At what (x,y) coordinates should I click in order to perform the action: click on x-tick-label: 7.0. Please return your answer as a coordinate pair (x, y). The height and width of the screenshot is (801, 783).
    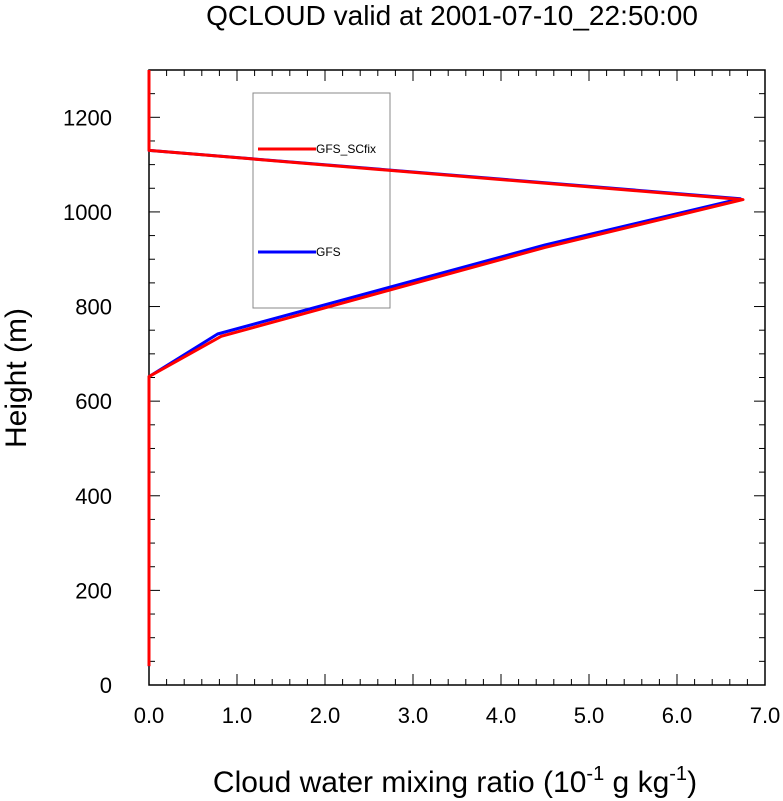
    Looking at the image, I should click on (765, 715).